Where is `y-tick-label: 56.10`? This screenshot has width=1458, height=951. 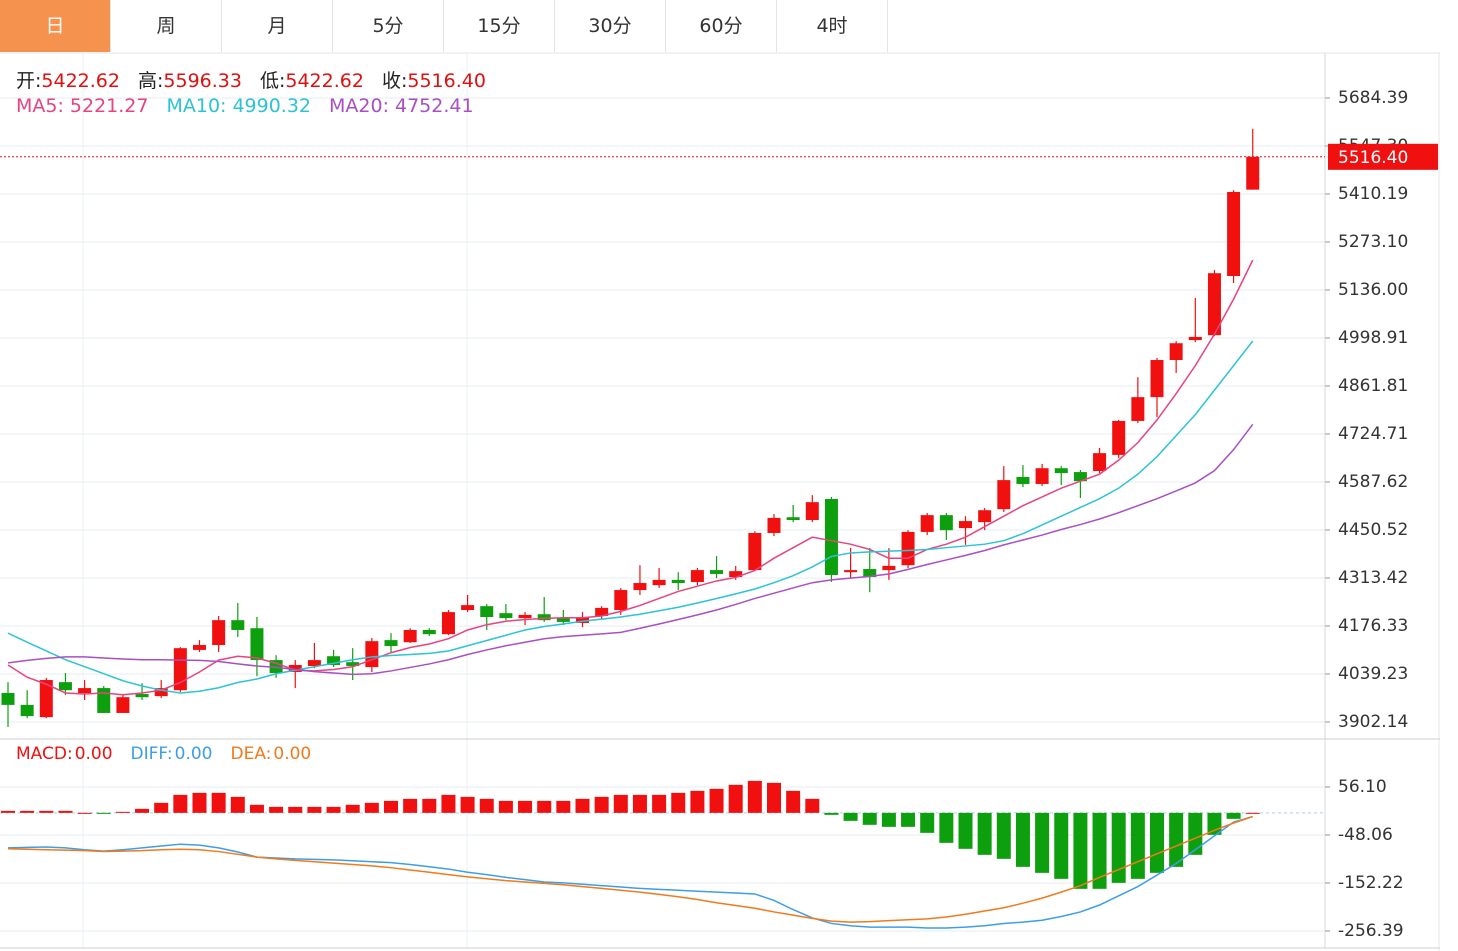 y-tick-label: 56.10 is located at coordinates (1362, 787).